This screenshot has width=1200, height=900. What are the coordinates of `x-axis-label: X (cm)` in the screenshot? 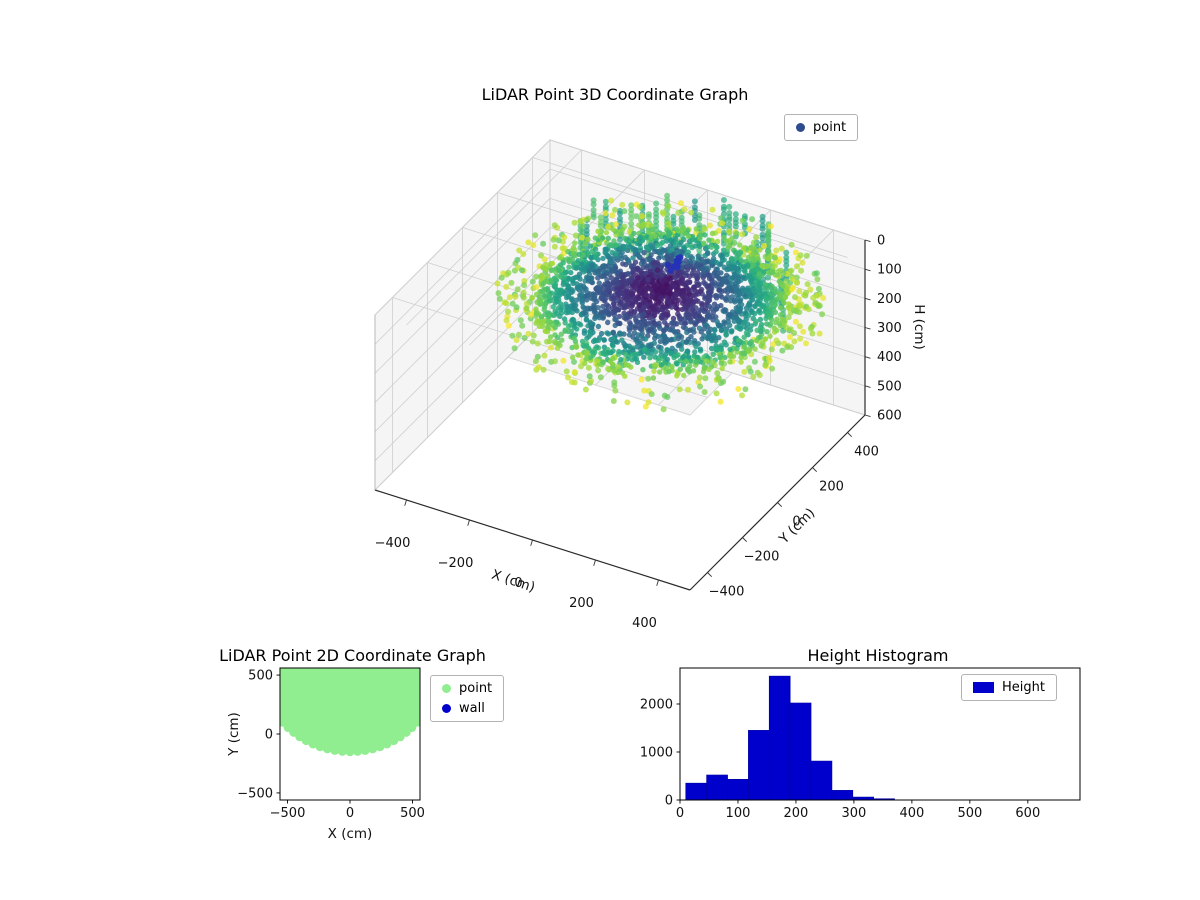 It's located at (350, 834).